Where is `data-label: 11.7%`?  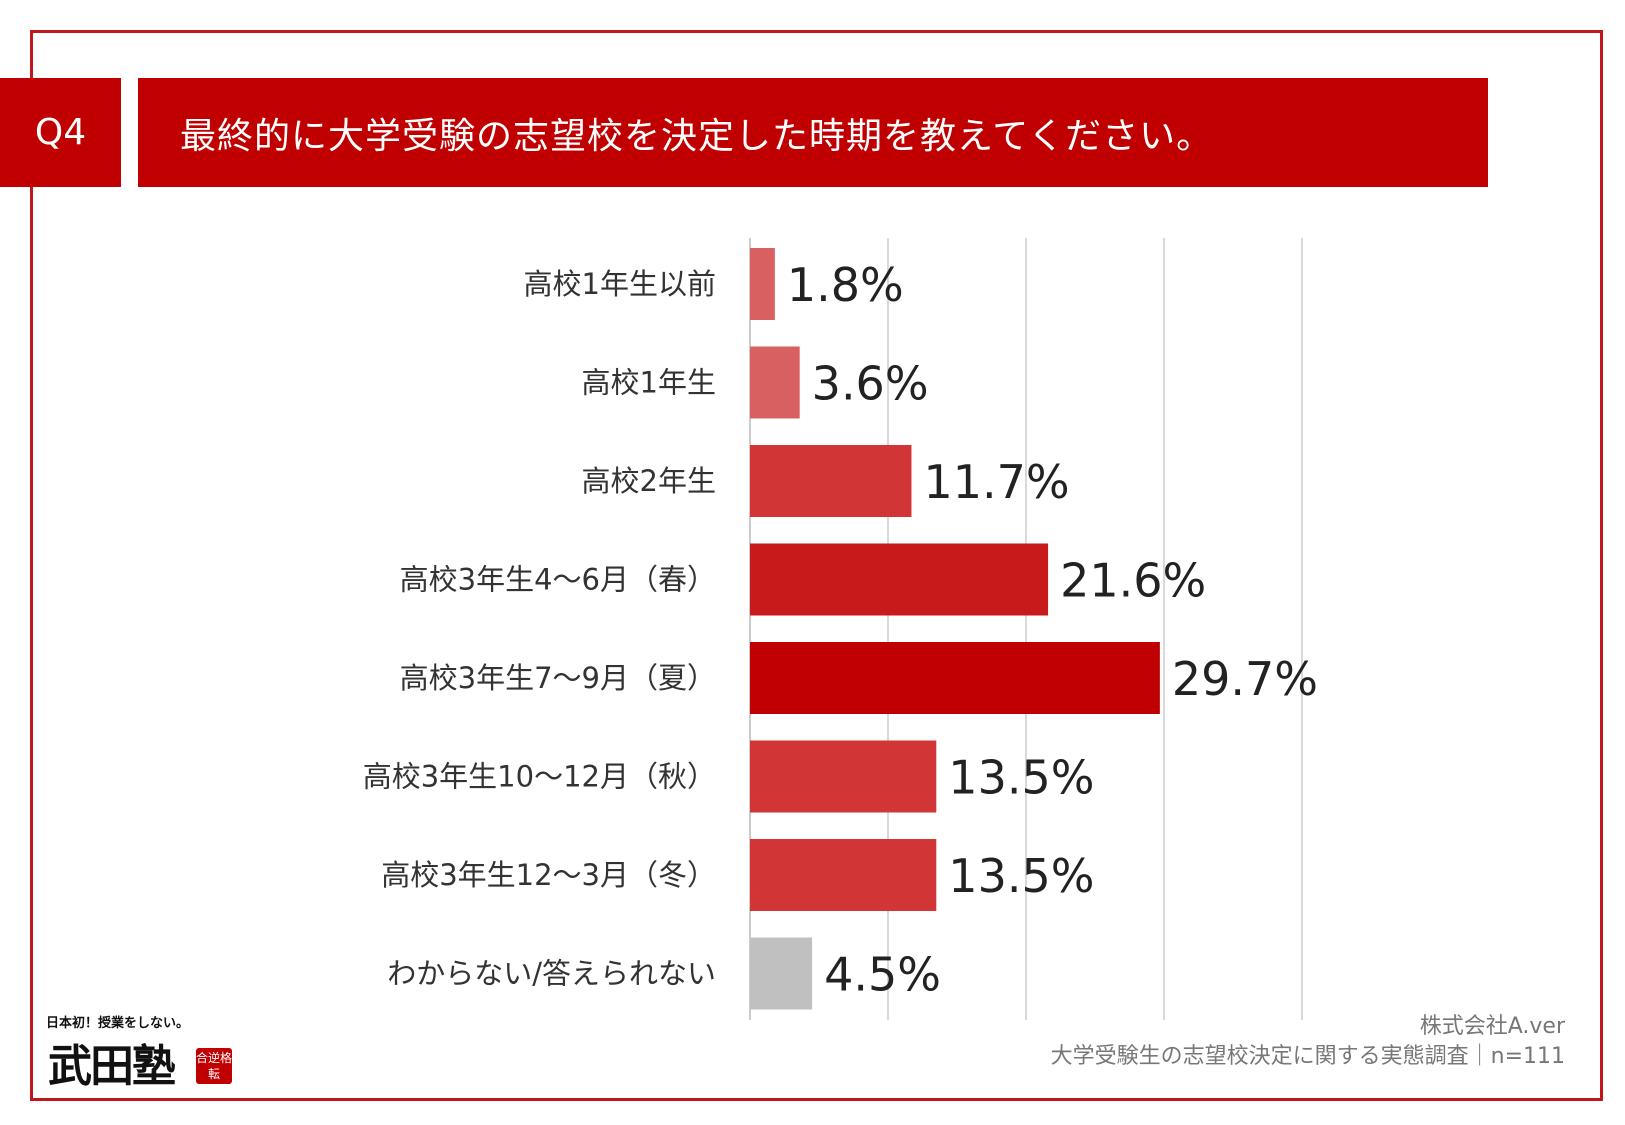 data-label: 11.7% is located at coordinates (996, 482).